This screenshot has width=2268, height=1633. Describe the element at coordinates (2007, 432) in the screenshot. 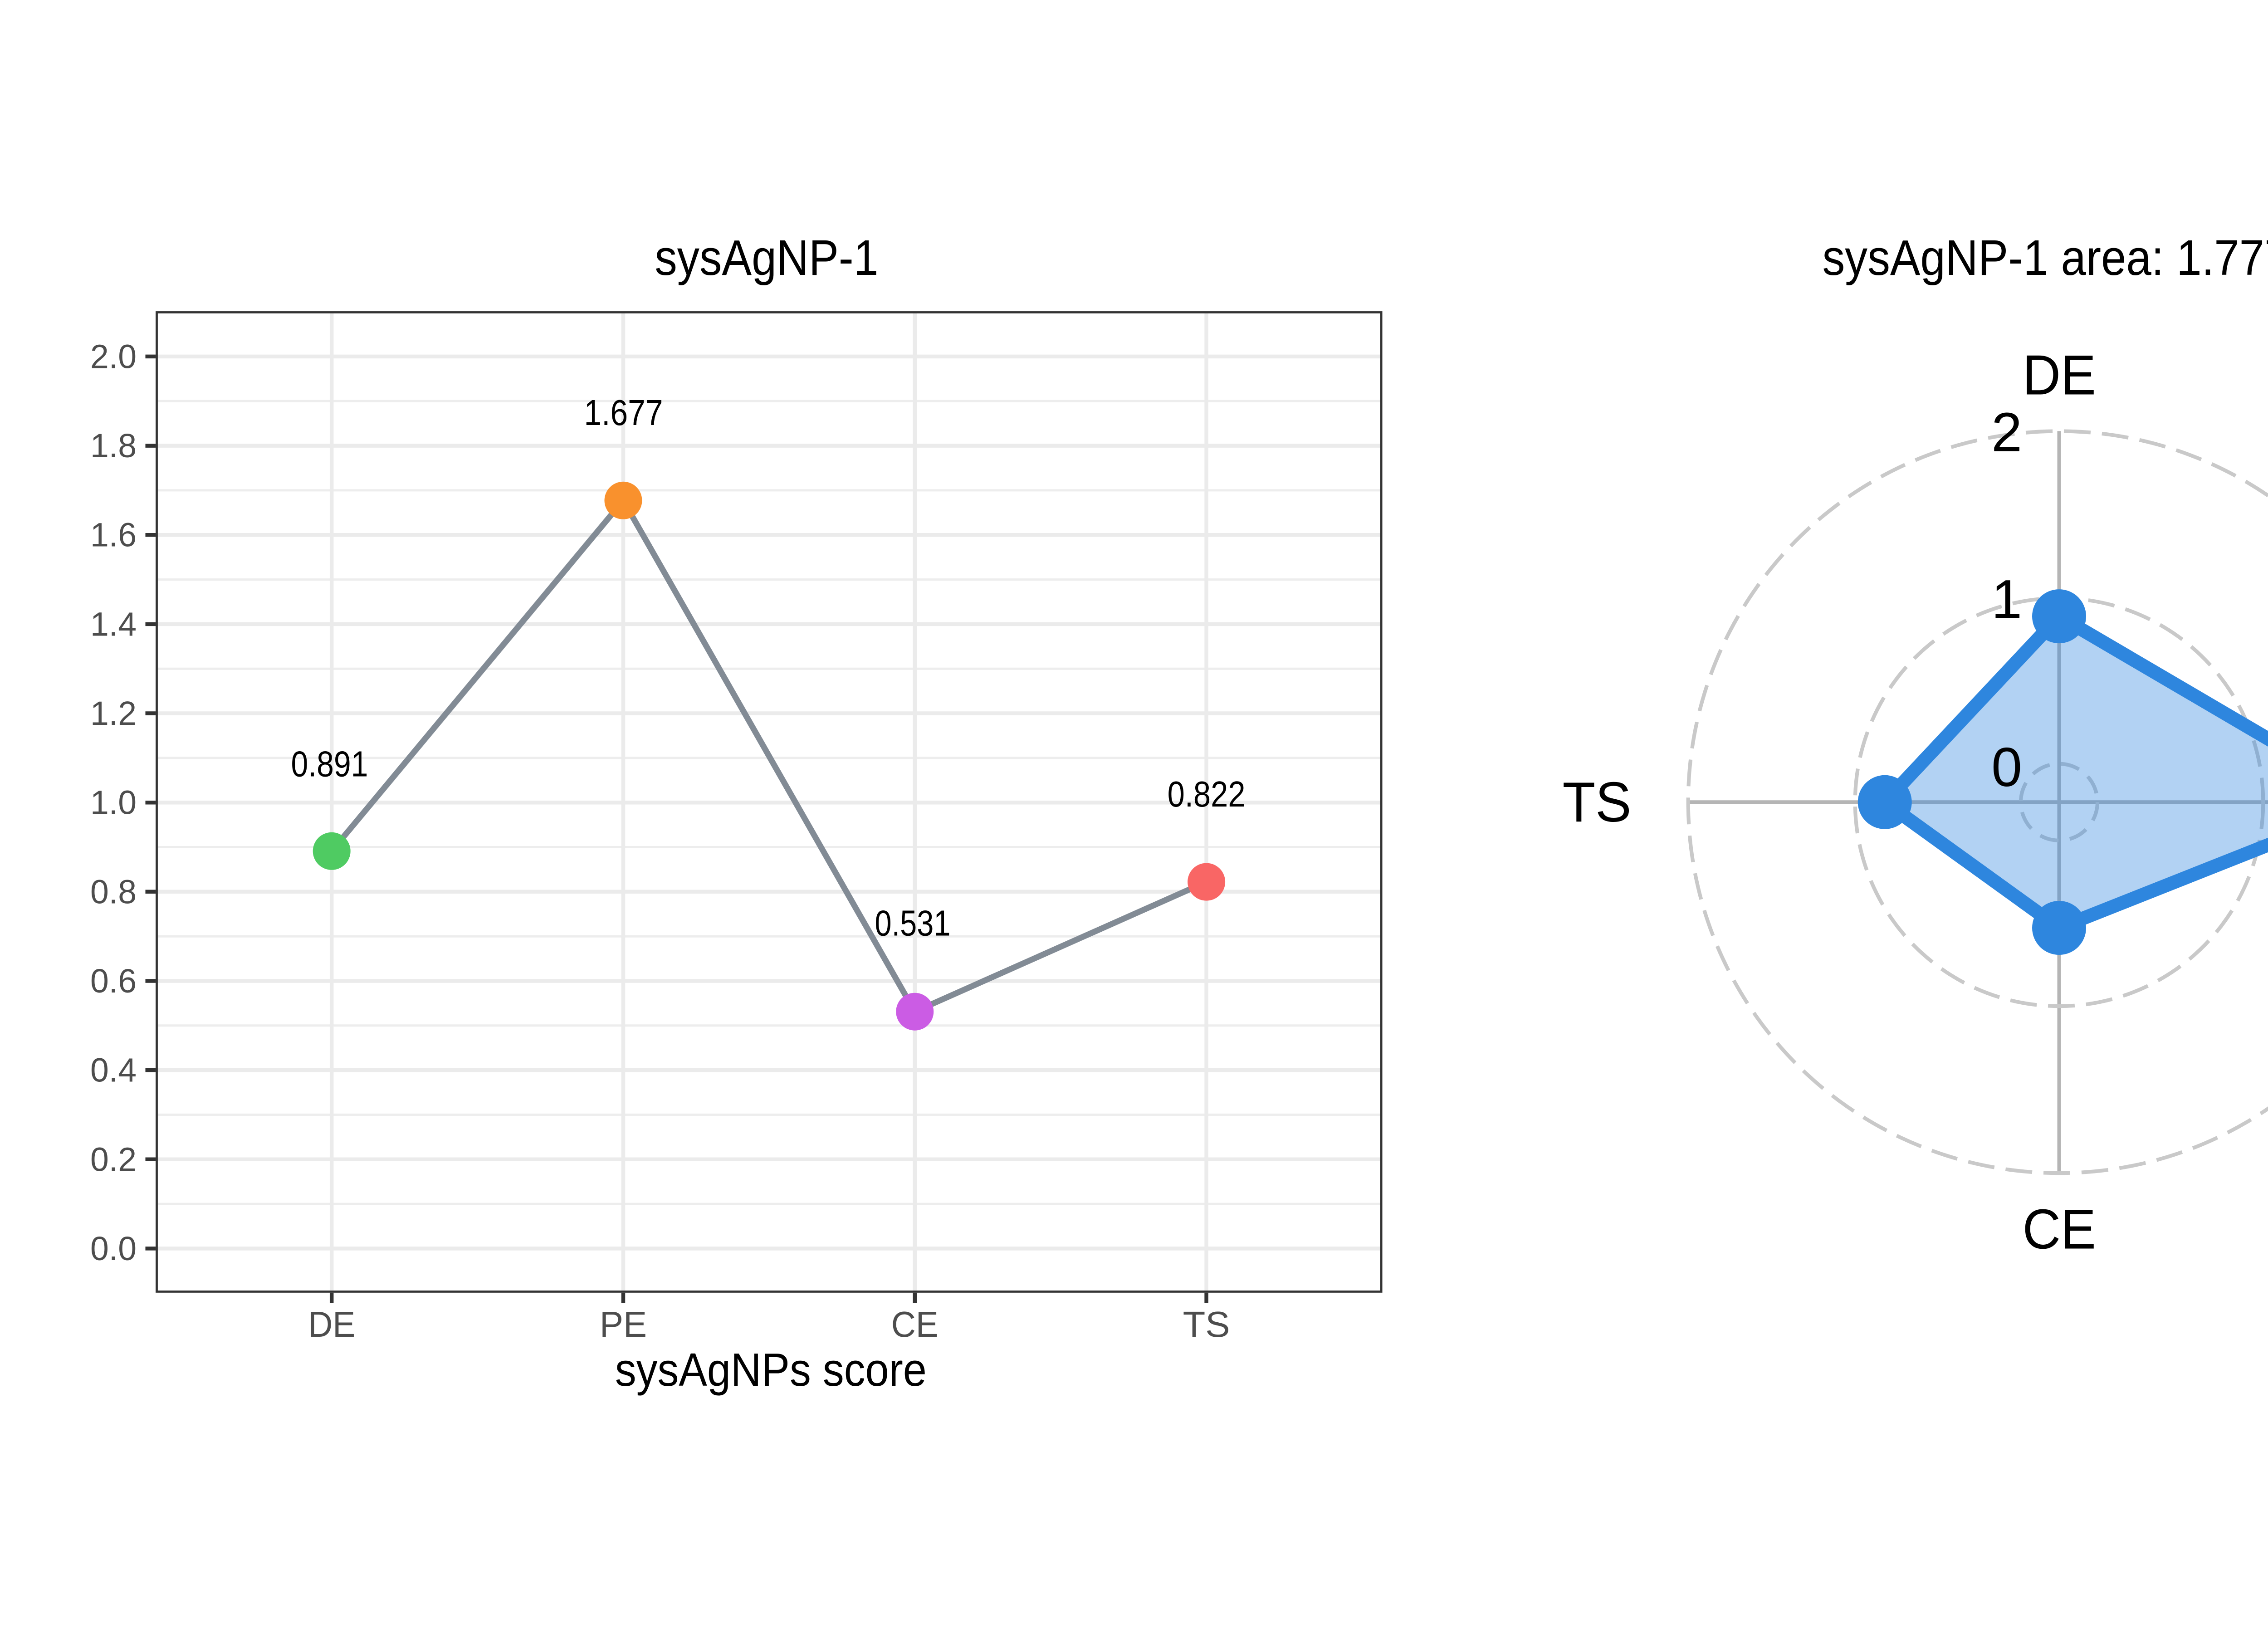

I see `svg-text: 2` at that location.